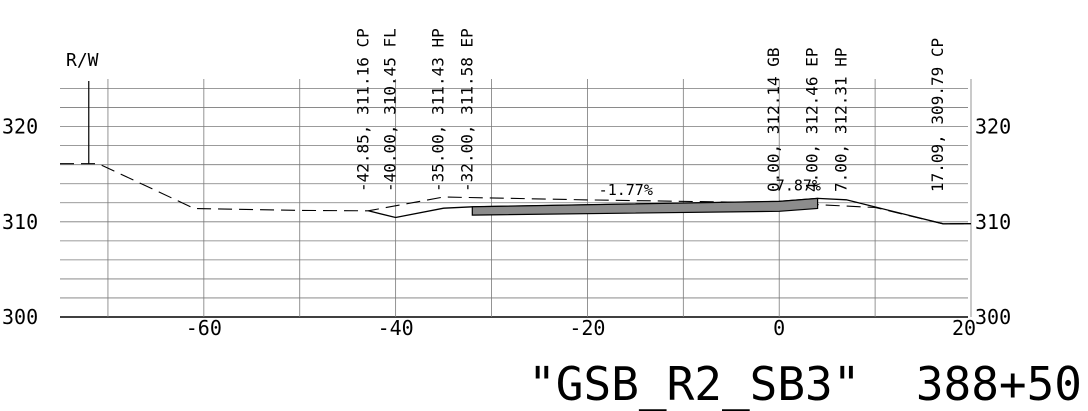 This screenshot has width=1088, height=411. What do you see at coordinates (20, 317) in the screenshot?
I see `y-tick-label-left: 300` at bounding box center [20, 317].